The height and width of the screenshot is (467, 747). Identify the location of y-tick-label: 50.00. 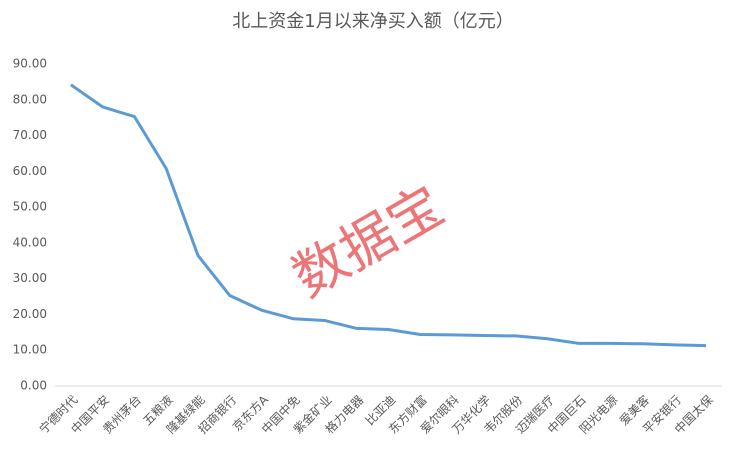
(30, 207).